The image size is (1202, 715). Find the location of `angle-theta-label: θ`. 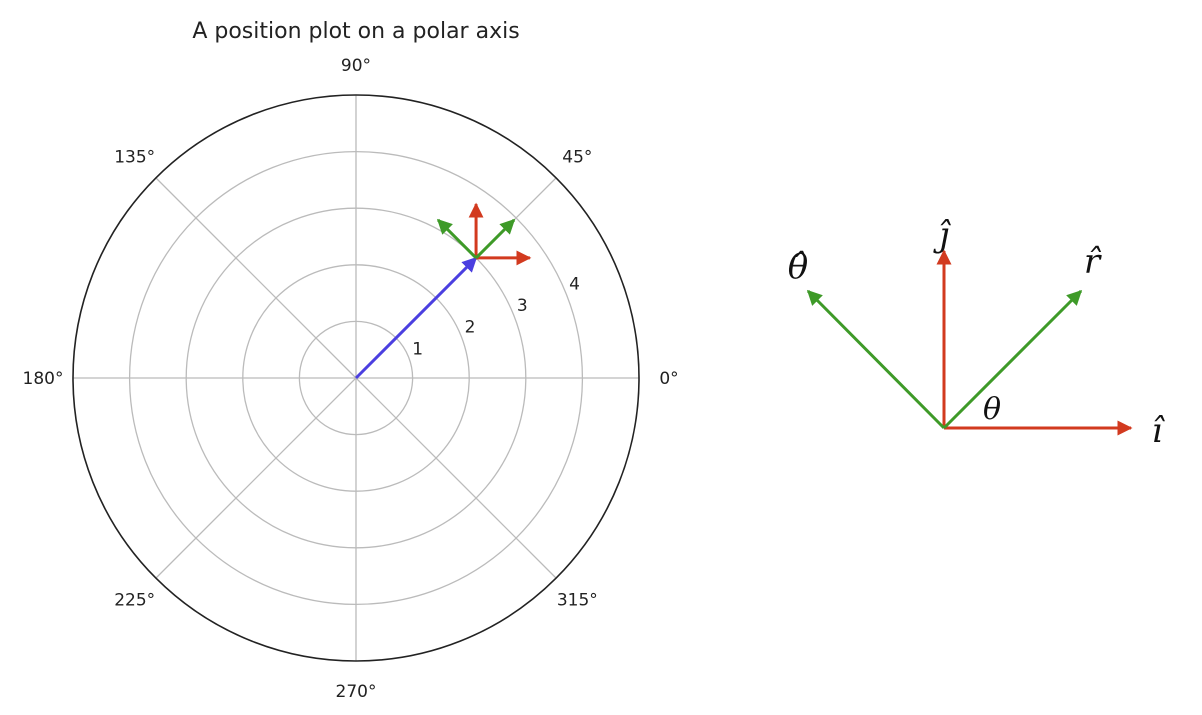

angle-theta-label: θ is located at coordinates (992, 409).